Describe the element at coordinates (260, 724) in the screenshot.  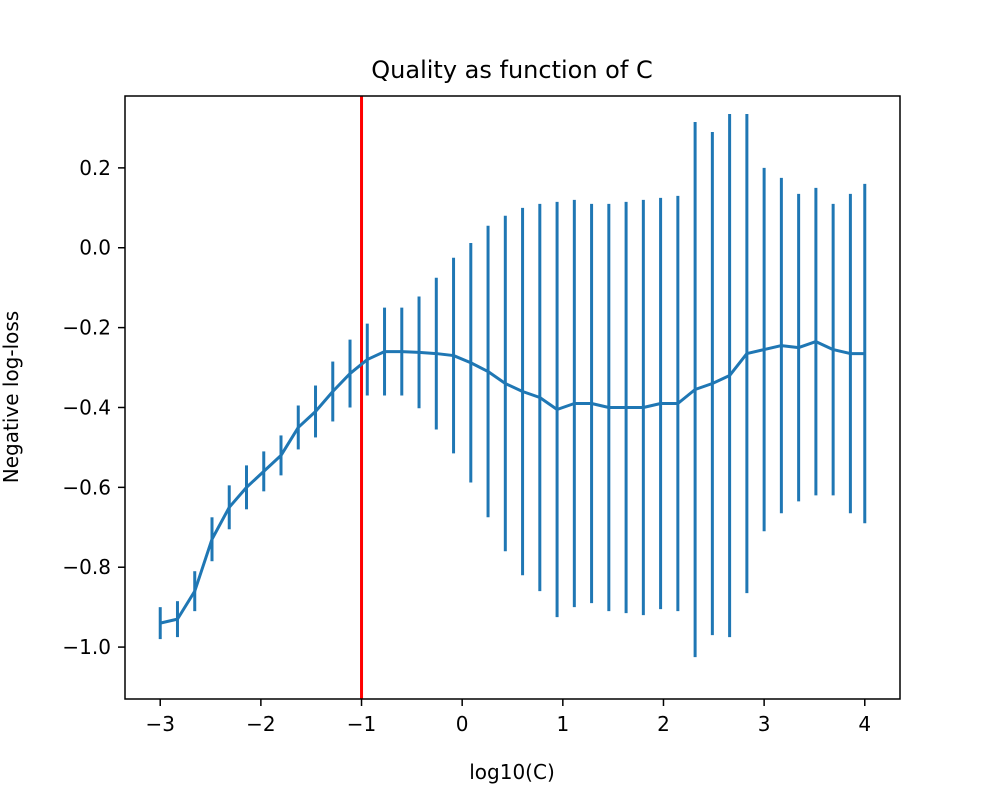
I see `x-tick-label: −2` at that location.